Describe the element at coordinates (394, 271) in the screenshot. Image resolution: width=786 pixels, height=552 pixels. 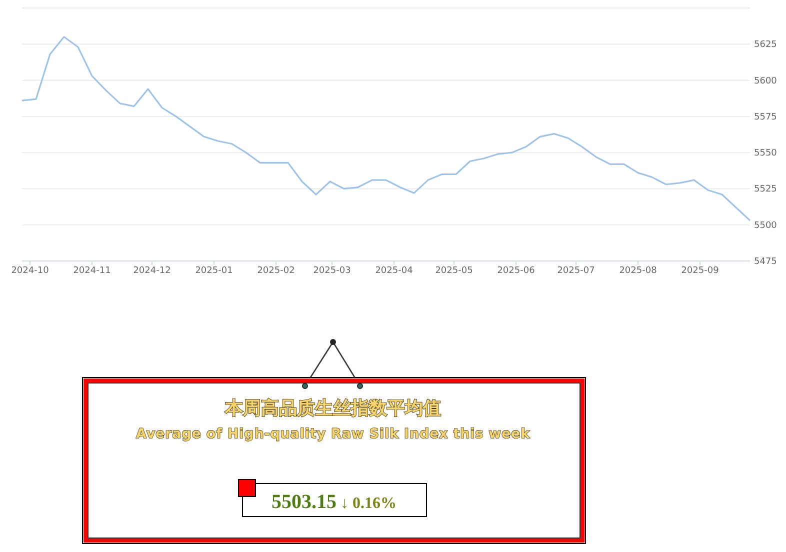
I see `x-tick-label: 2025-04` at that location.